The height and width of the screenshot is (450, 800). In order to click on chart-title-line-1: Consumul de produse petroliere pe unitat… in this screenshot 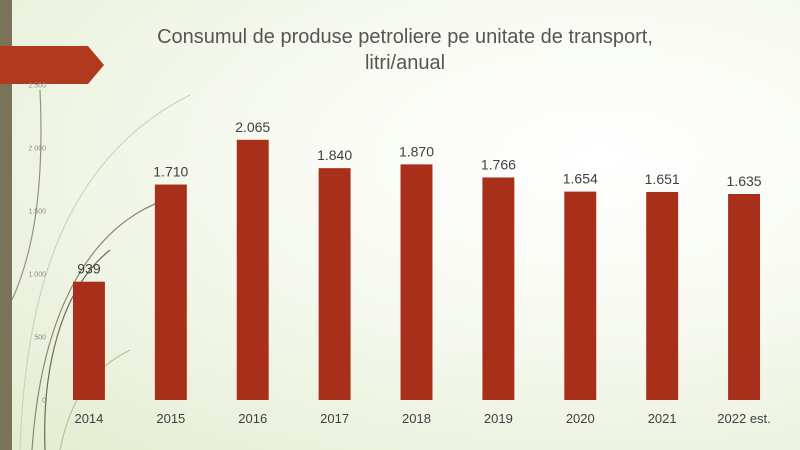, I will do `click(405, 37)`.